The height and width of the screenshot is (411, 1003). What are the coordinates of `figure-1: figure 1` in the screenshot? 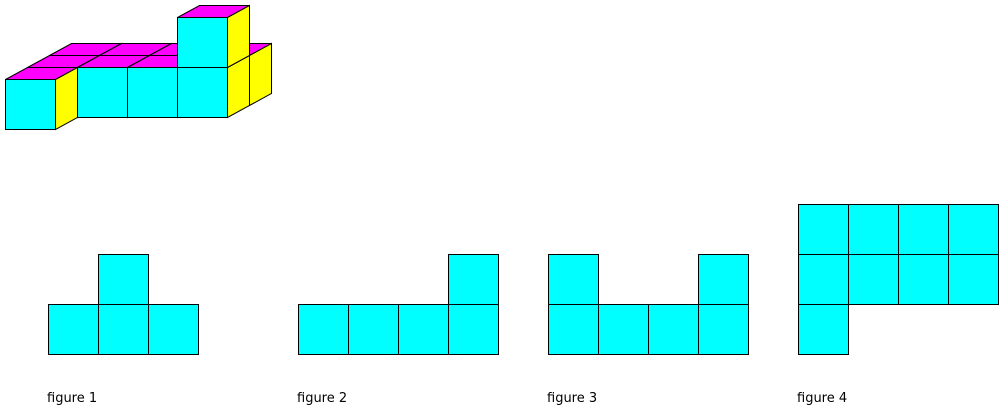 It's located at (123, 330).